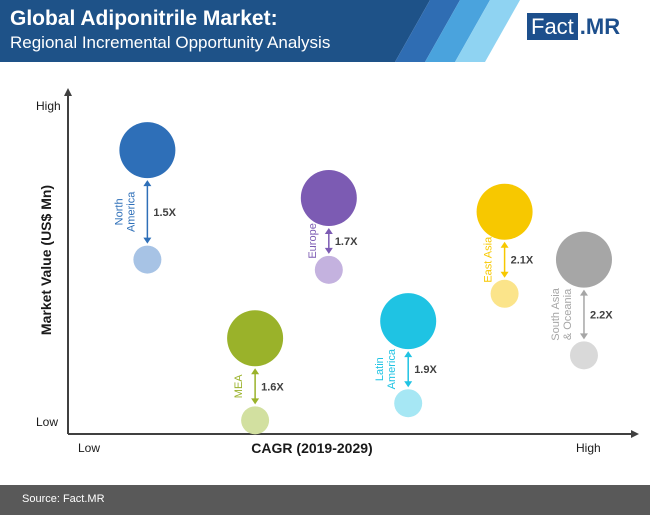 The height and width of the screenshot is (515, 650). I want to click on growth-arrowhead-down-east-asia, so click(504, 274).